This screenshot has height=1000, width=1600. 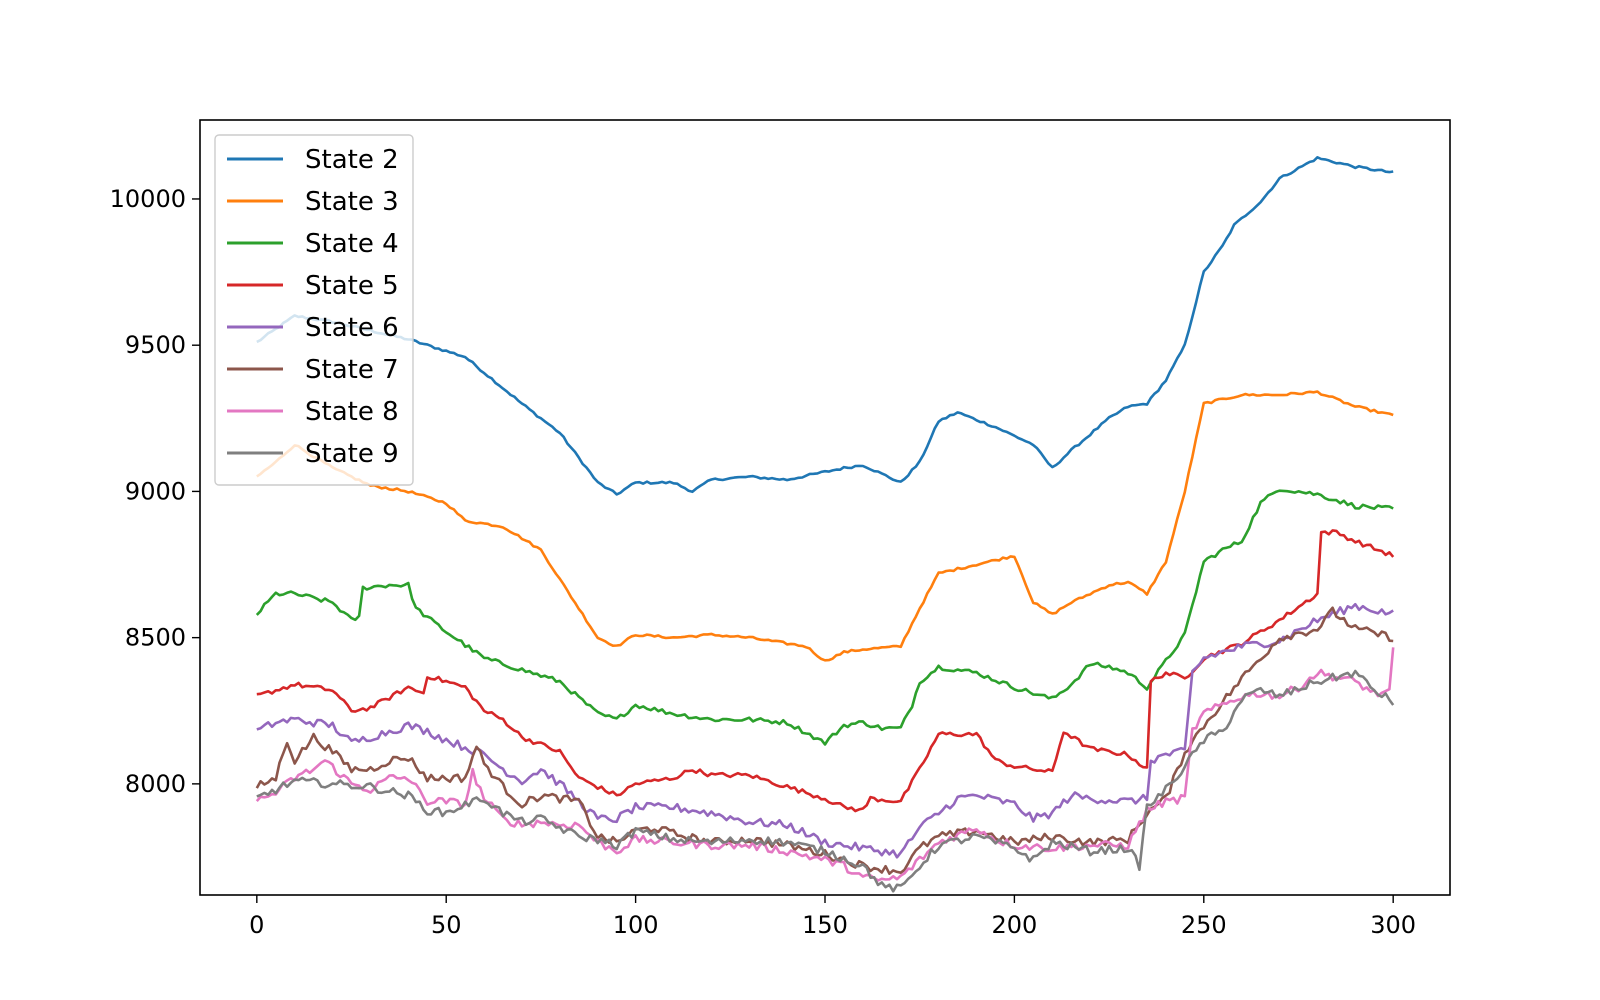 What do you see at coordinates (1393, 925) in the screenshot?
I see `x-tick-label: 300` at bounding box center [1393, 925].